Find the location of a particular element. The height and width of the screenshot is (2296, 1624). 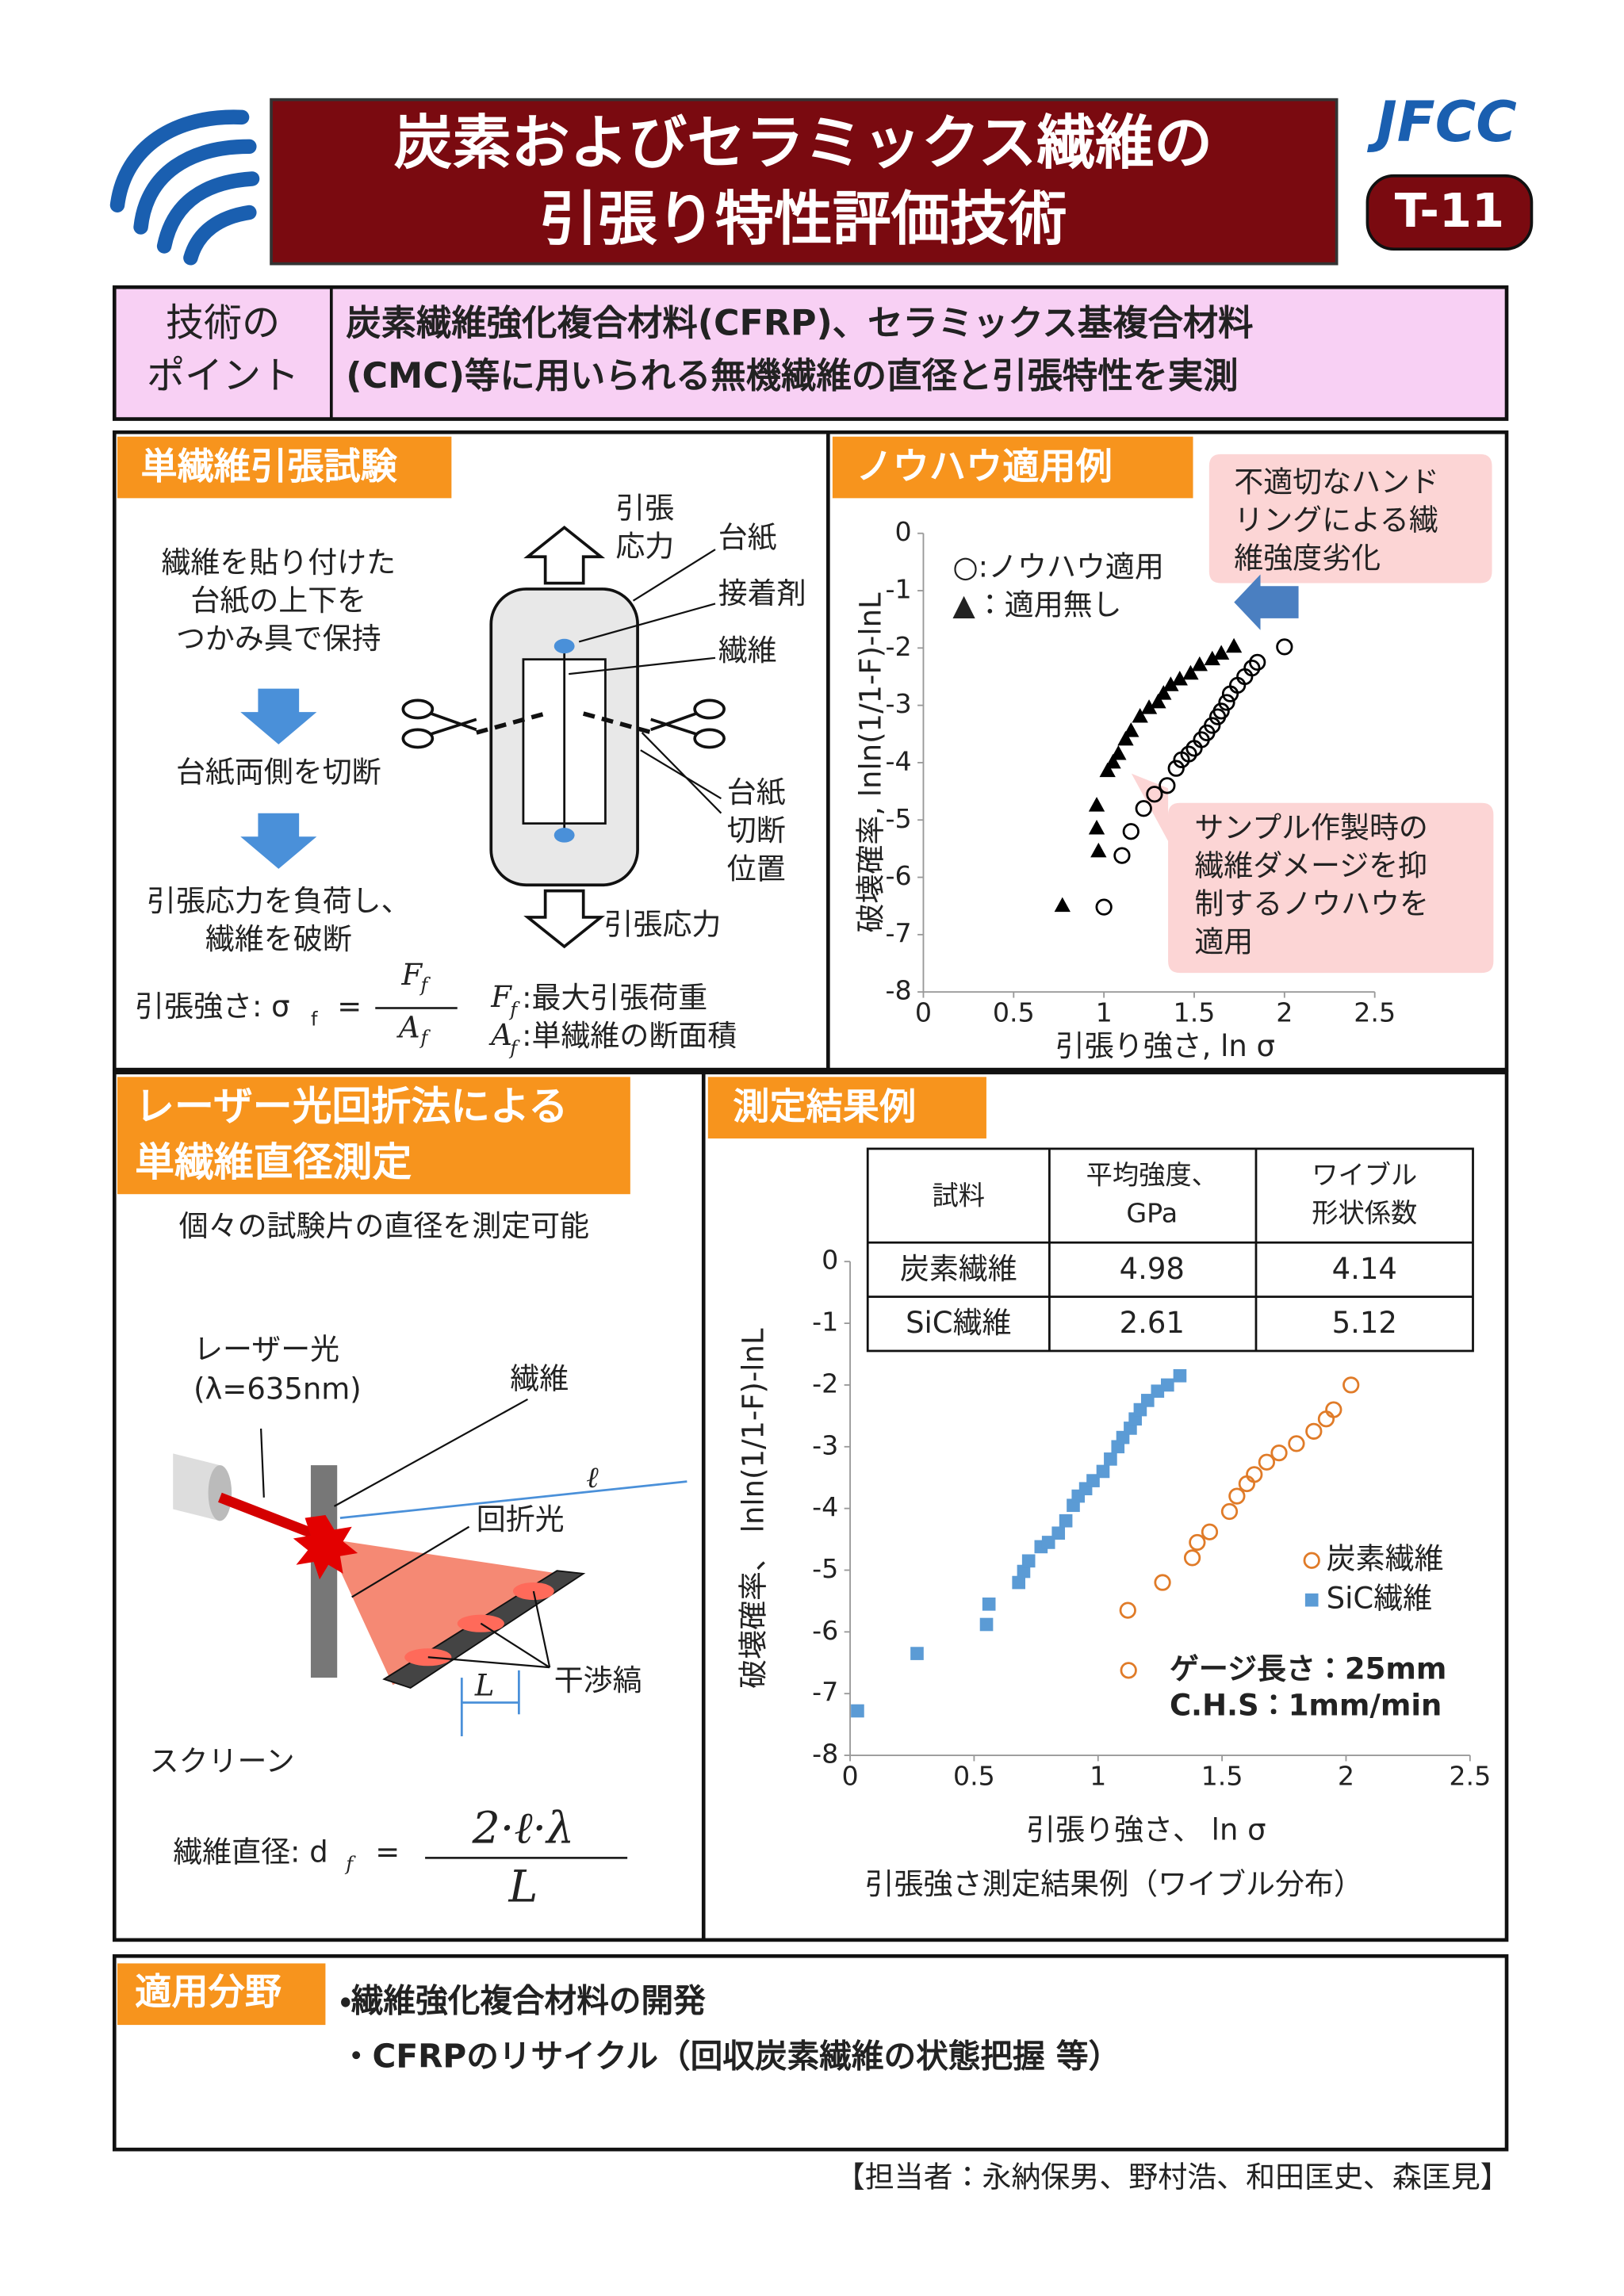

diagram-label: 繊維 is located at coordinates (747, 650).